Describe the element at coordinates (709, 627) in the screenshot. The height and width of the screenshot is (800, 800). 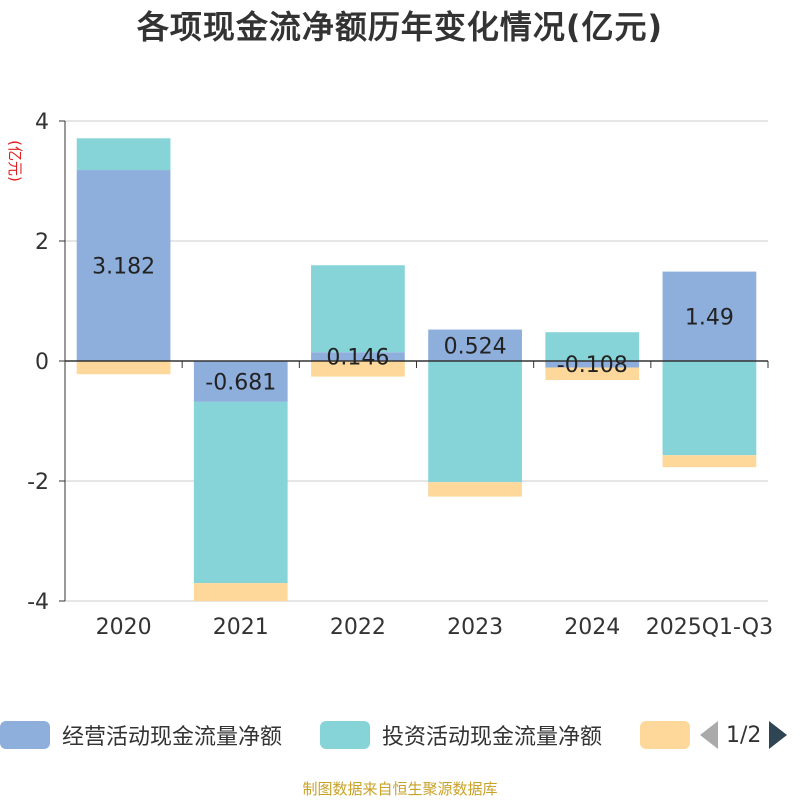
I see `x-tick-label: 2025Q1-Q3` at that location.